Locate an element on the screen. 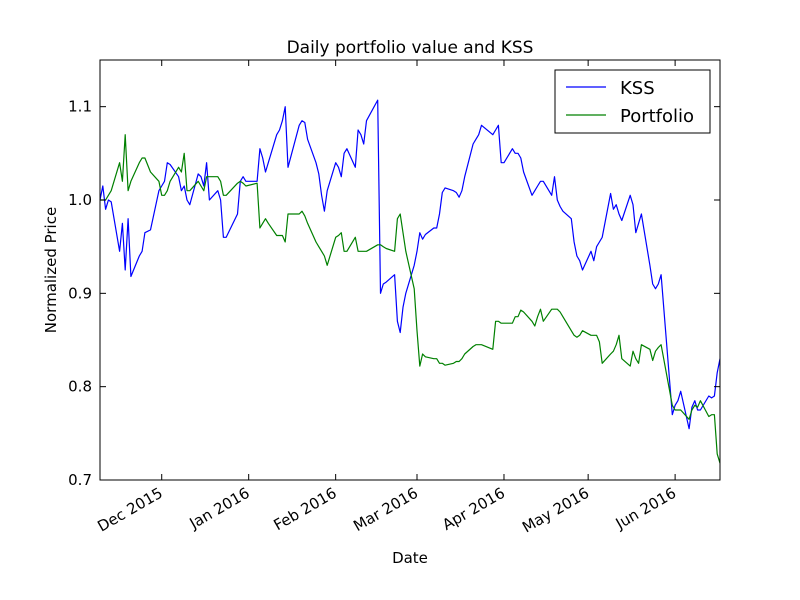 This screenshot has width=800, height=600. legend: KSS Portfolio is located at coordinates (632, 101).